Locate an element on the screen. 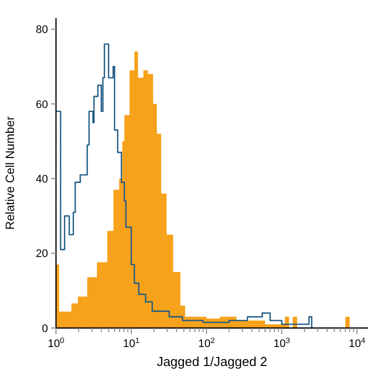 The height and width of the screenshot is (375, 375). y-axis-title: Relative Cell Number is located at coordinates (10, 173).